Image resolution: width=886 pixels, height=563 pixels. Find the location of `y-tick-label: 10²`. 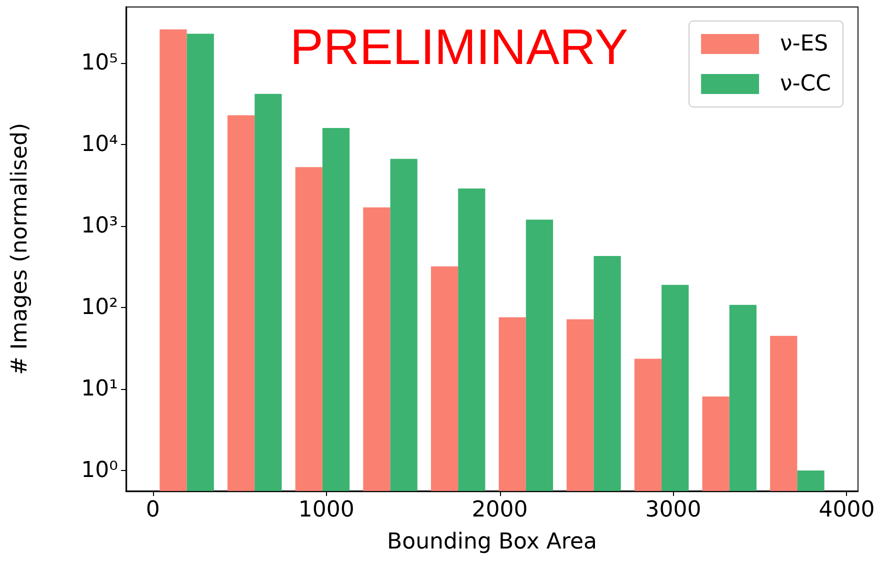

y-tick-label: 10² is located at coordinates (99, 307).